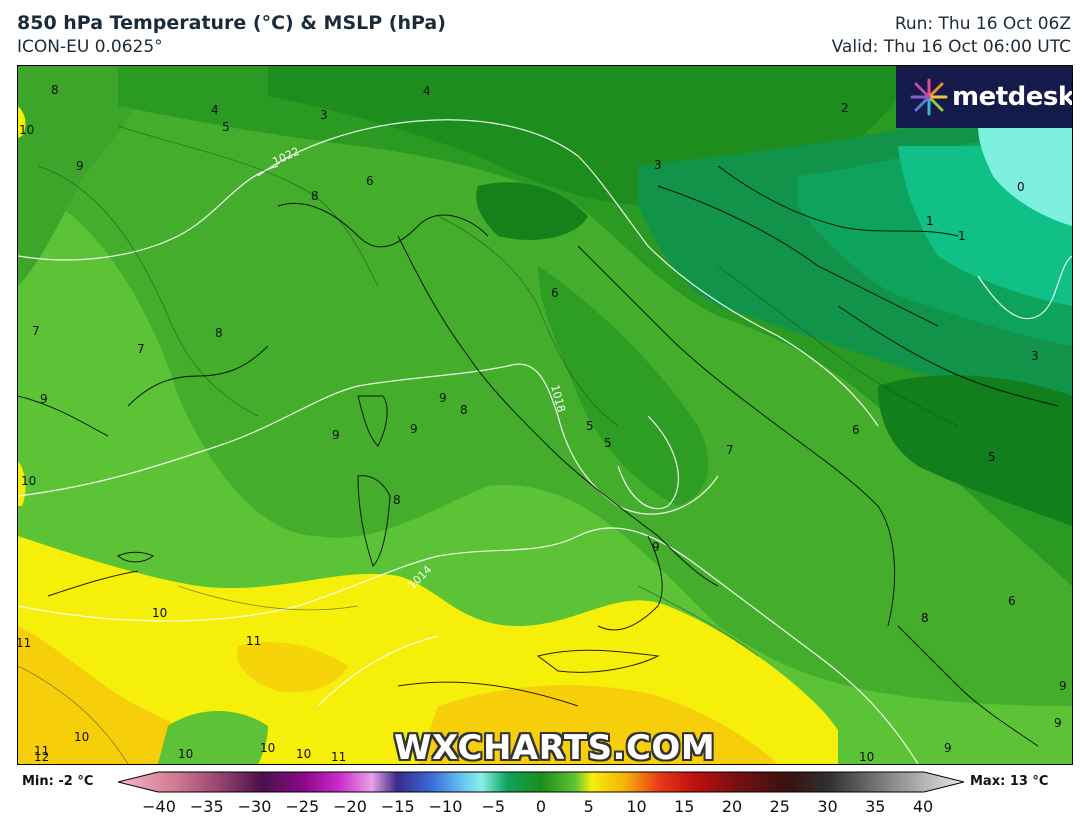 The width and height of the screenshot is (1088, 833). I want to click on colorbar-tick-label: 30, so click(827, 806).